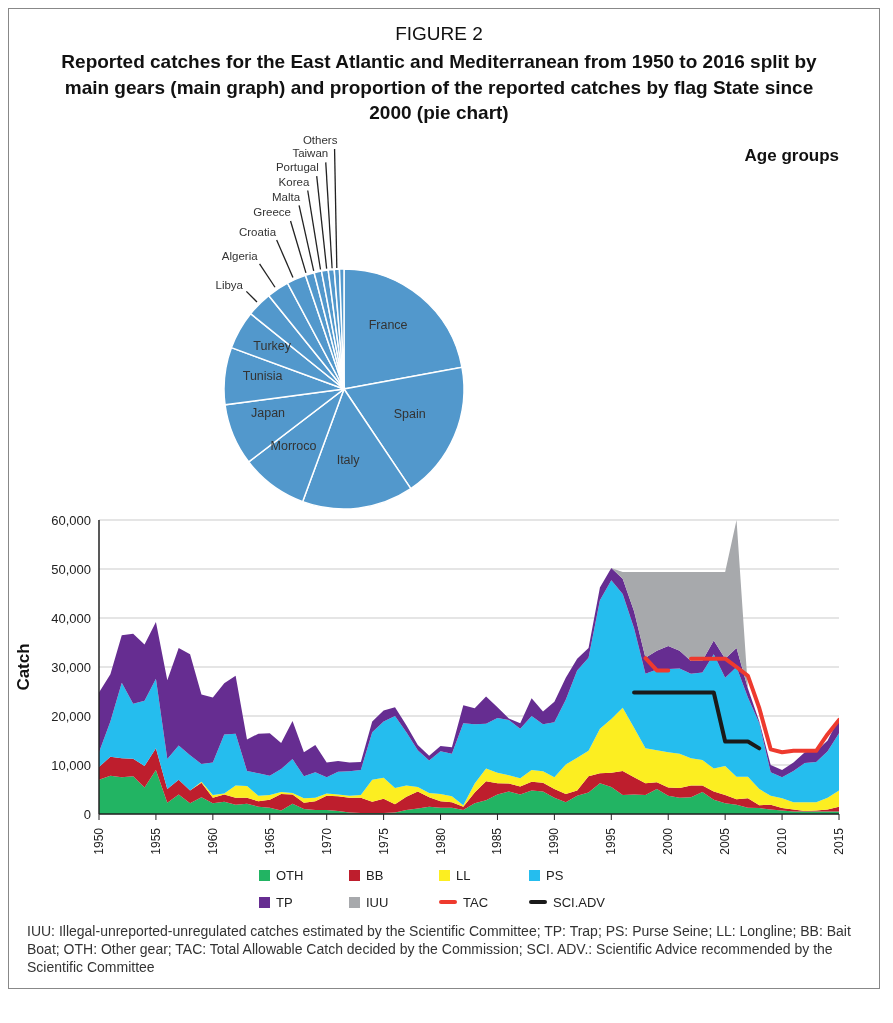  What do you see at coordinates (555, 875) in the screenshot?
I see `legend-label: PS` at bounding box center [555, 875].